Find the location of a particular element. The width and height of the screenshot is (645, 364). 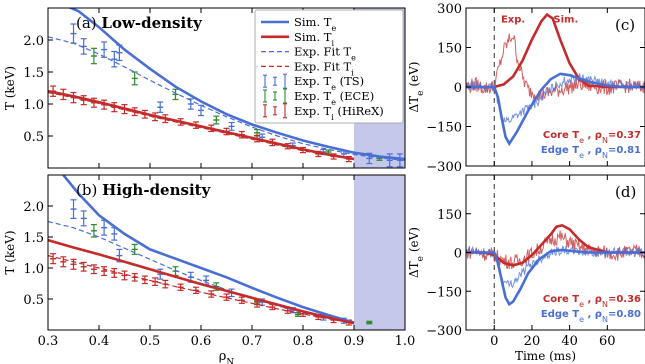

x-tick-label: 0.9 is located at coordinates (354, 341).